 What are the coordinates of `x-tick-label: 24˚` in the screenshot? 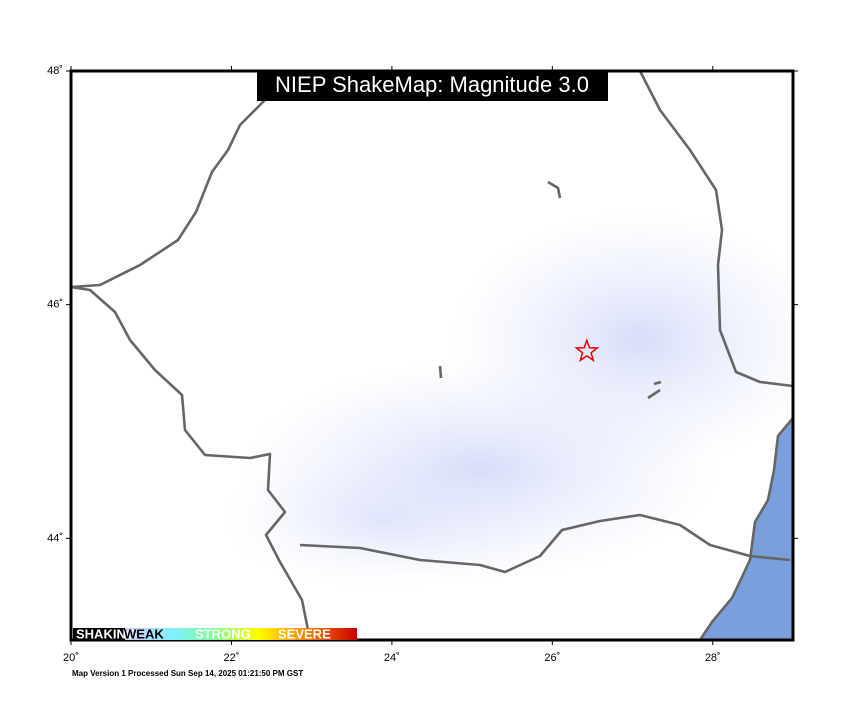 It's located at (392, 658).